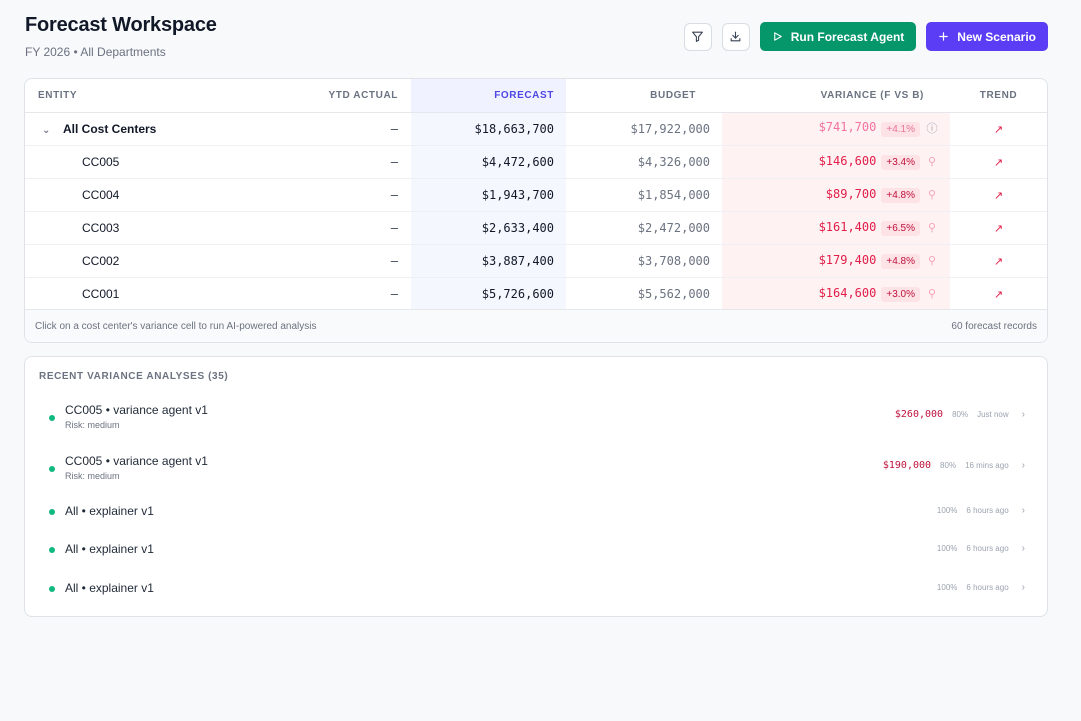 The width and height of the screenshot is (1081, 721). What do you see at coordinates (847, 160) in the screenshot?
I see `variance-amount: $146,600` at bounding box center [847, 160].